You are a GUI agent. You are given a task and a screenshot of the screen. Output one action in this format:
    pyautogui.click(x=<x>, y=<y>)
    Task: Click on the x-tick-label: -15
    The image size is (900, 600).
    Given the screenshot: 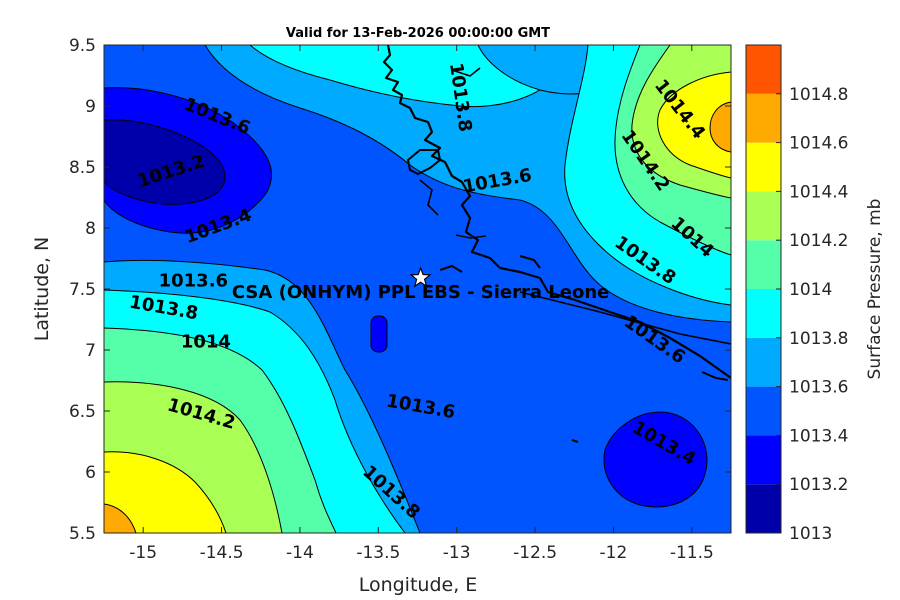 What is the action you would take?
    pyautogui.click(x=143, y=553)
    